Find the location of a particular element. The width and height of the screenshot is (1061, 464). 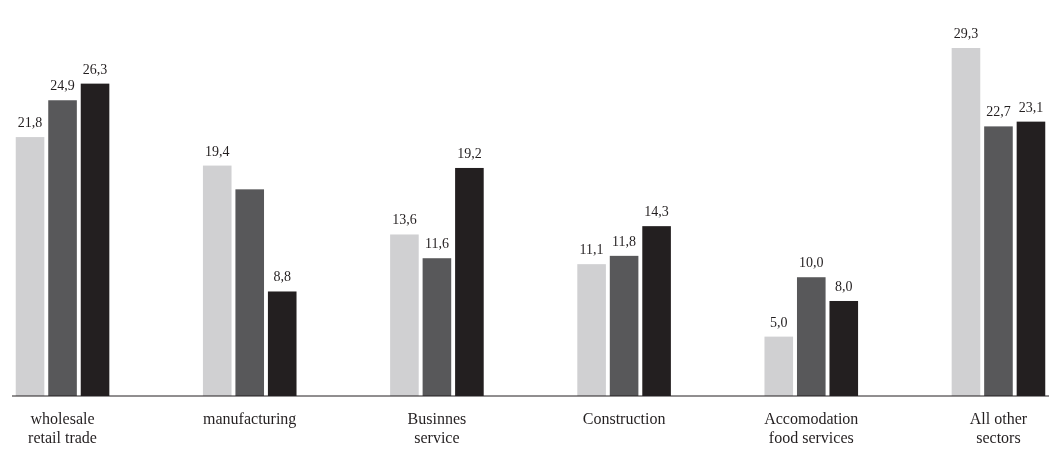

data-label: 13,6 is located at coordinates (404, 220).